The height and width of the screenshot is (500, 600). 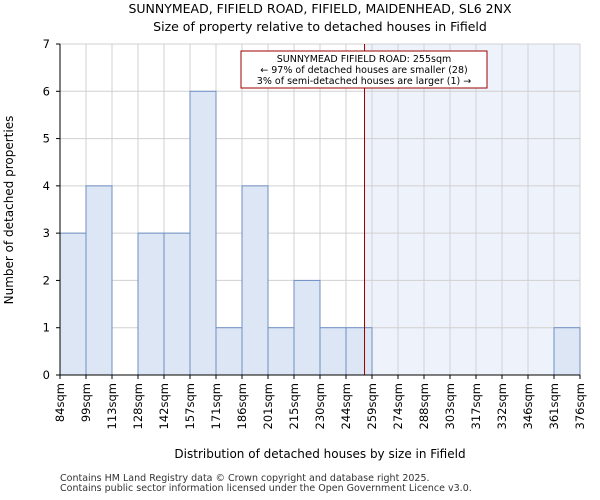 I want to click on x-tick-label-201sqm: 201sqm, so click(x=268, y=406).